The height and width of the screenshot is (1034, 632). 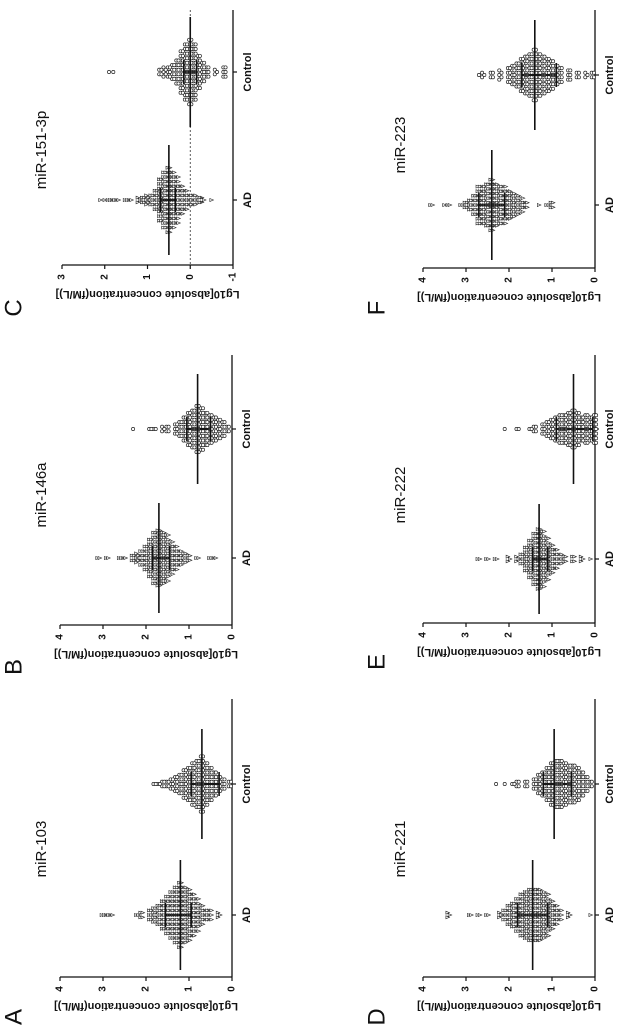 I want to click on value-axis-title: Lg10[absolute concentration(fM/L)], so click(x=509, y=297).